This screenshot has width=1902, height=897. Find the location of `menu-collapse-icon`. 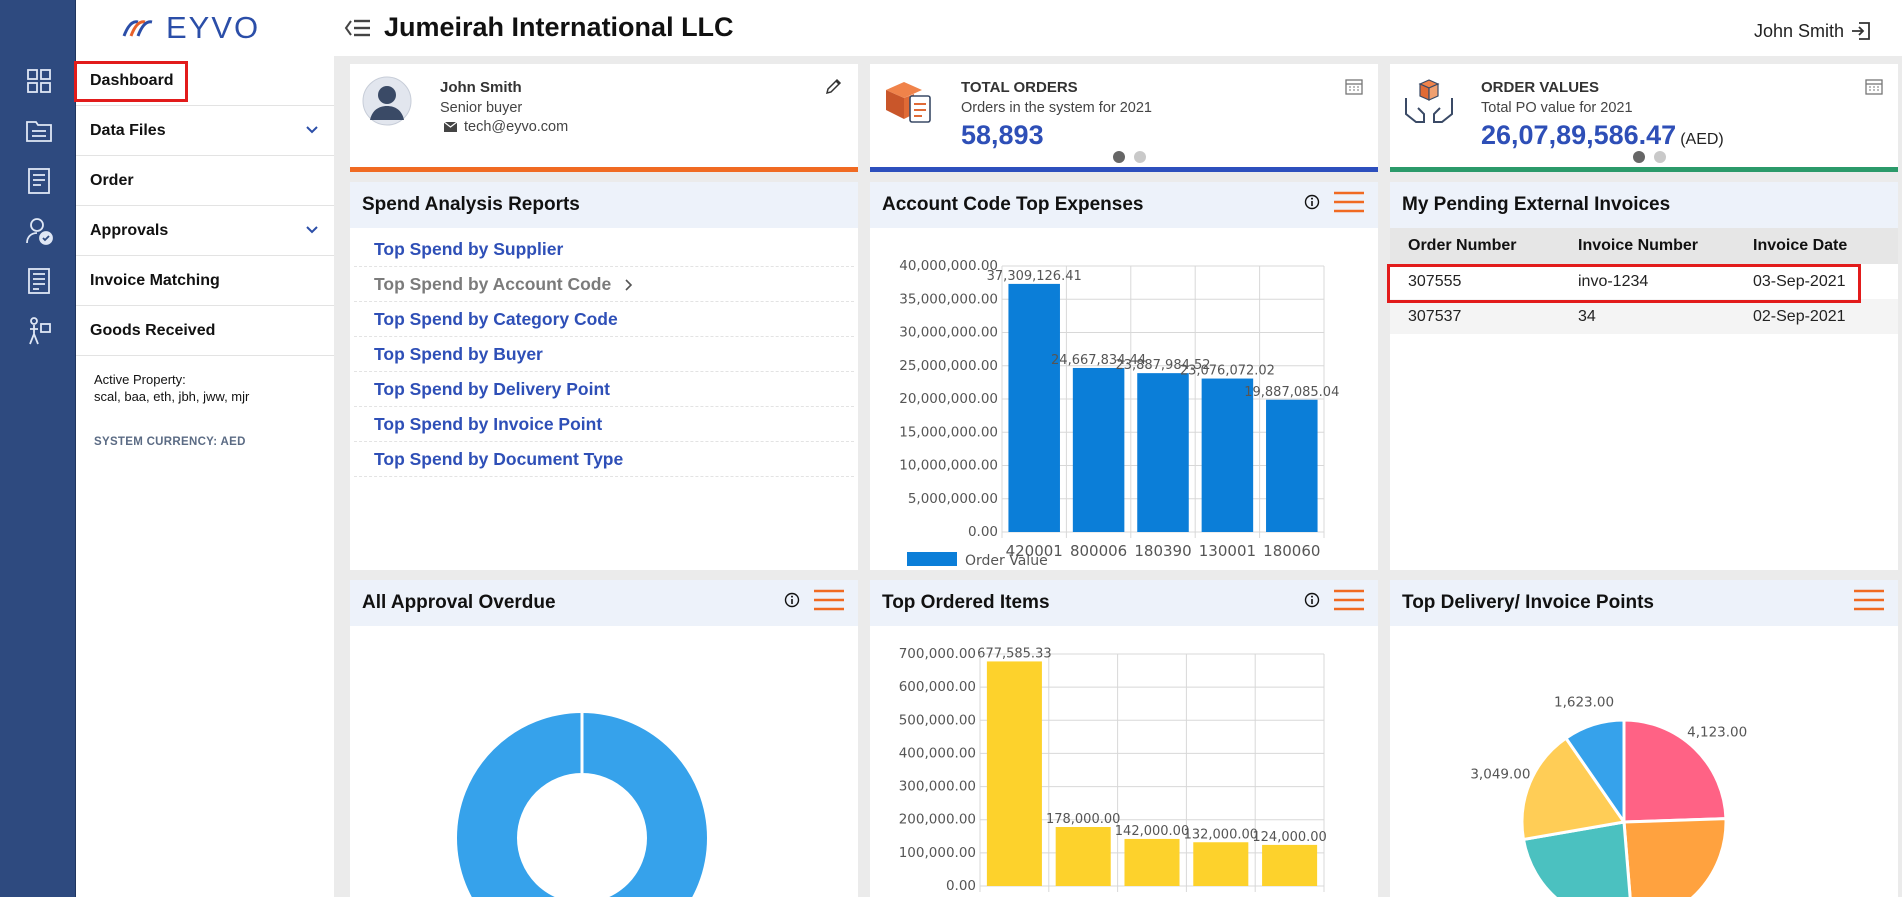

menu-collapse-icon is located at coordinates (358, 28).